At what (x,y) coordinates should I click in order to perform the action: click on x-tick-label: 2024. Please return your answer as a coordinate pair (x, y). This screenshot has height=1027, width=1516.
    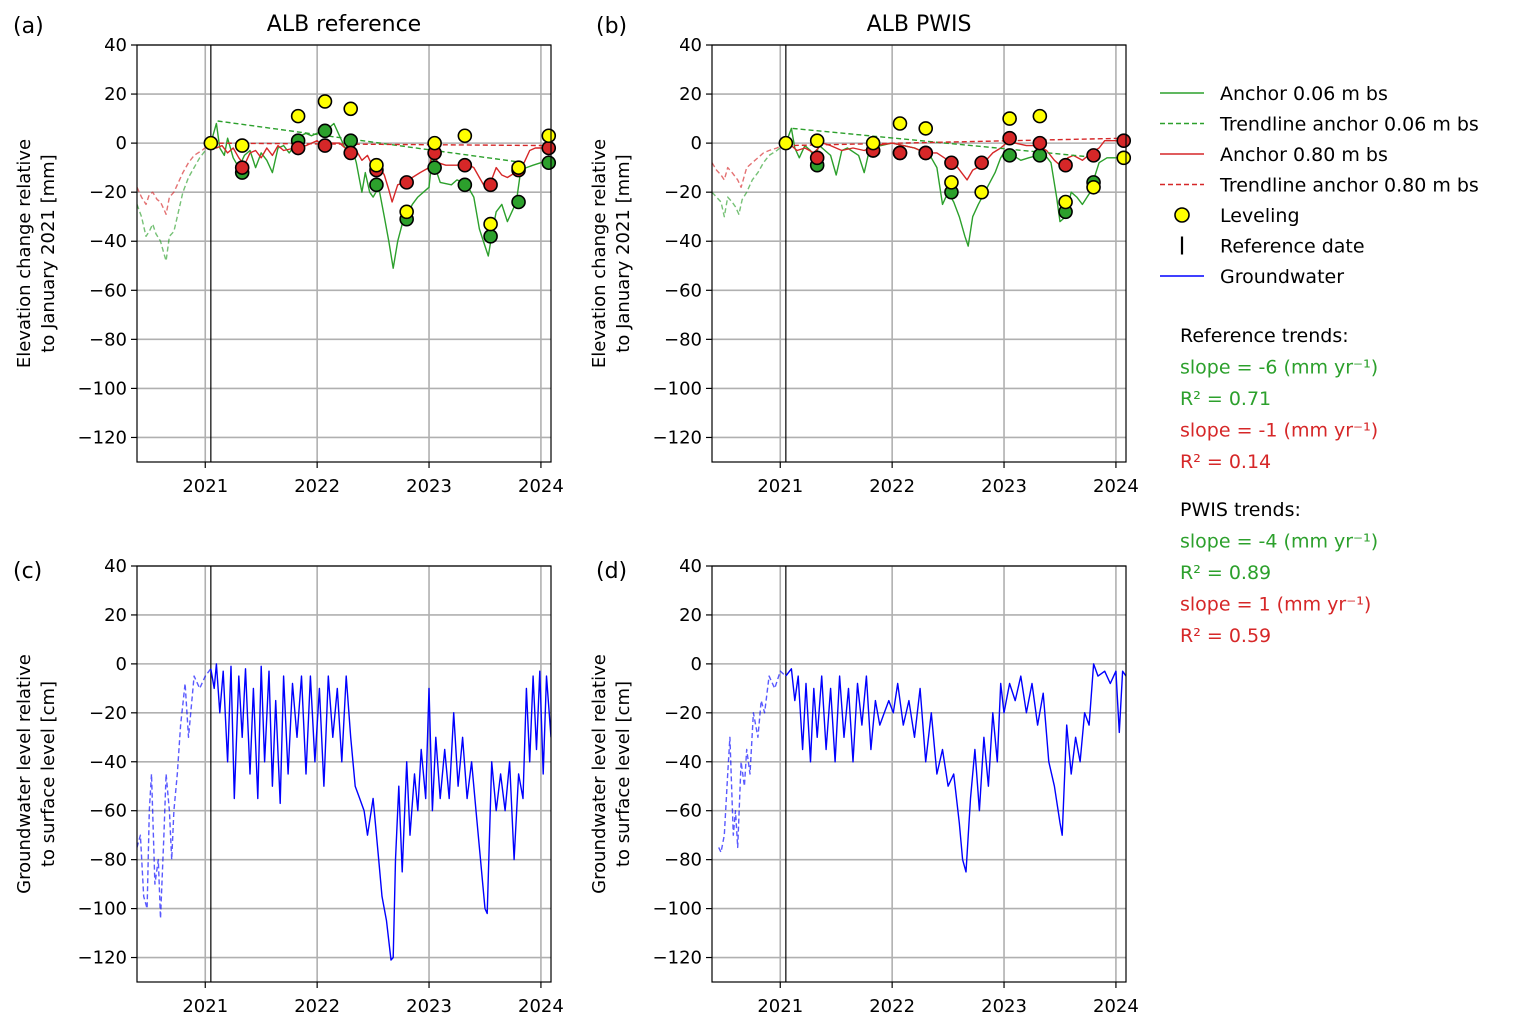
    Looking at the image, I should click on (541, 486).